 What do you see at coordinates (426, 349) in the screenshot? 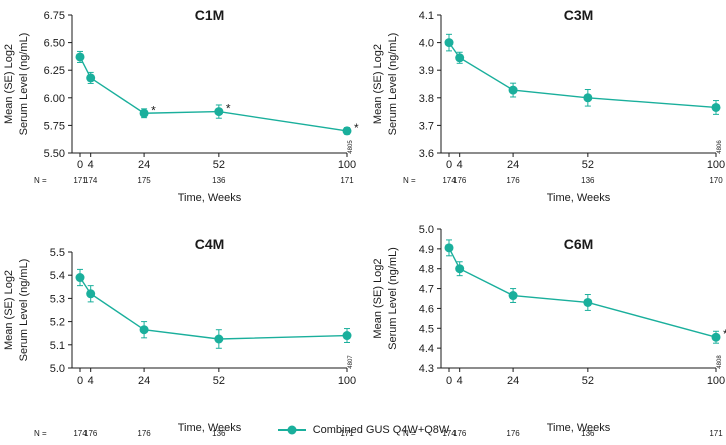
I see `y-tick-label: 4.4` at bounding box center [426, 349].